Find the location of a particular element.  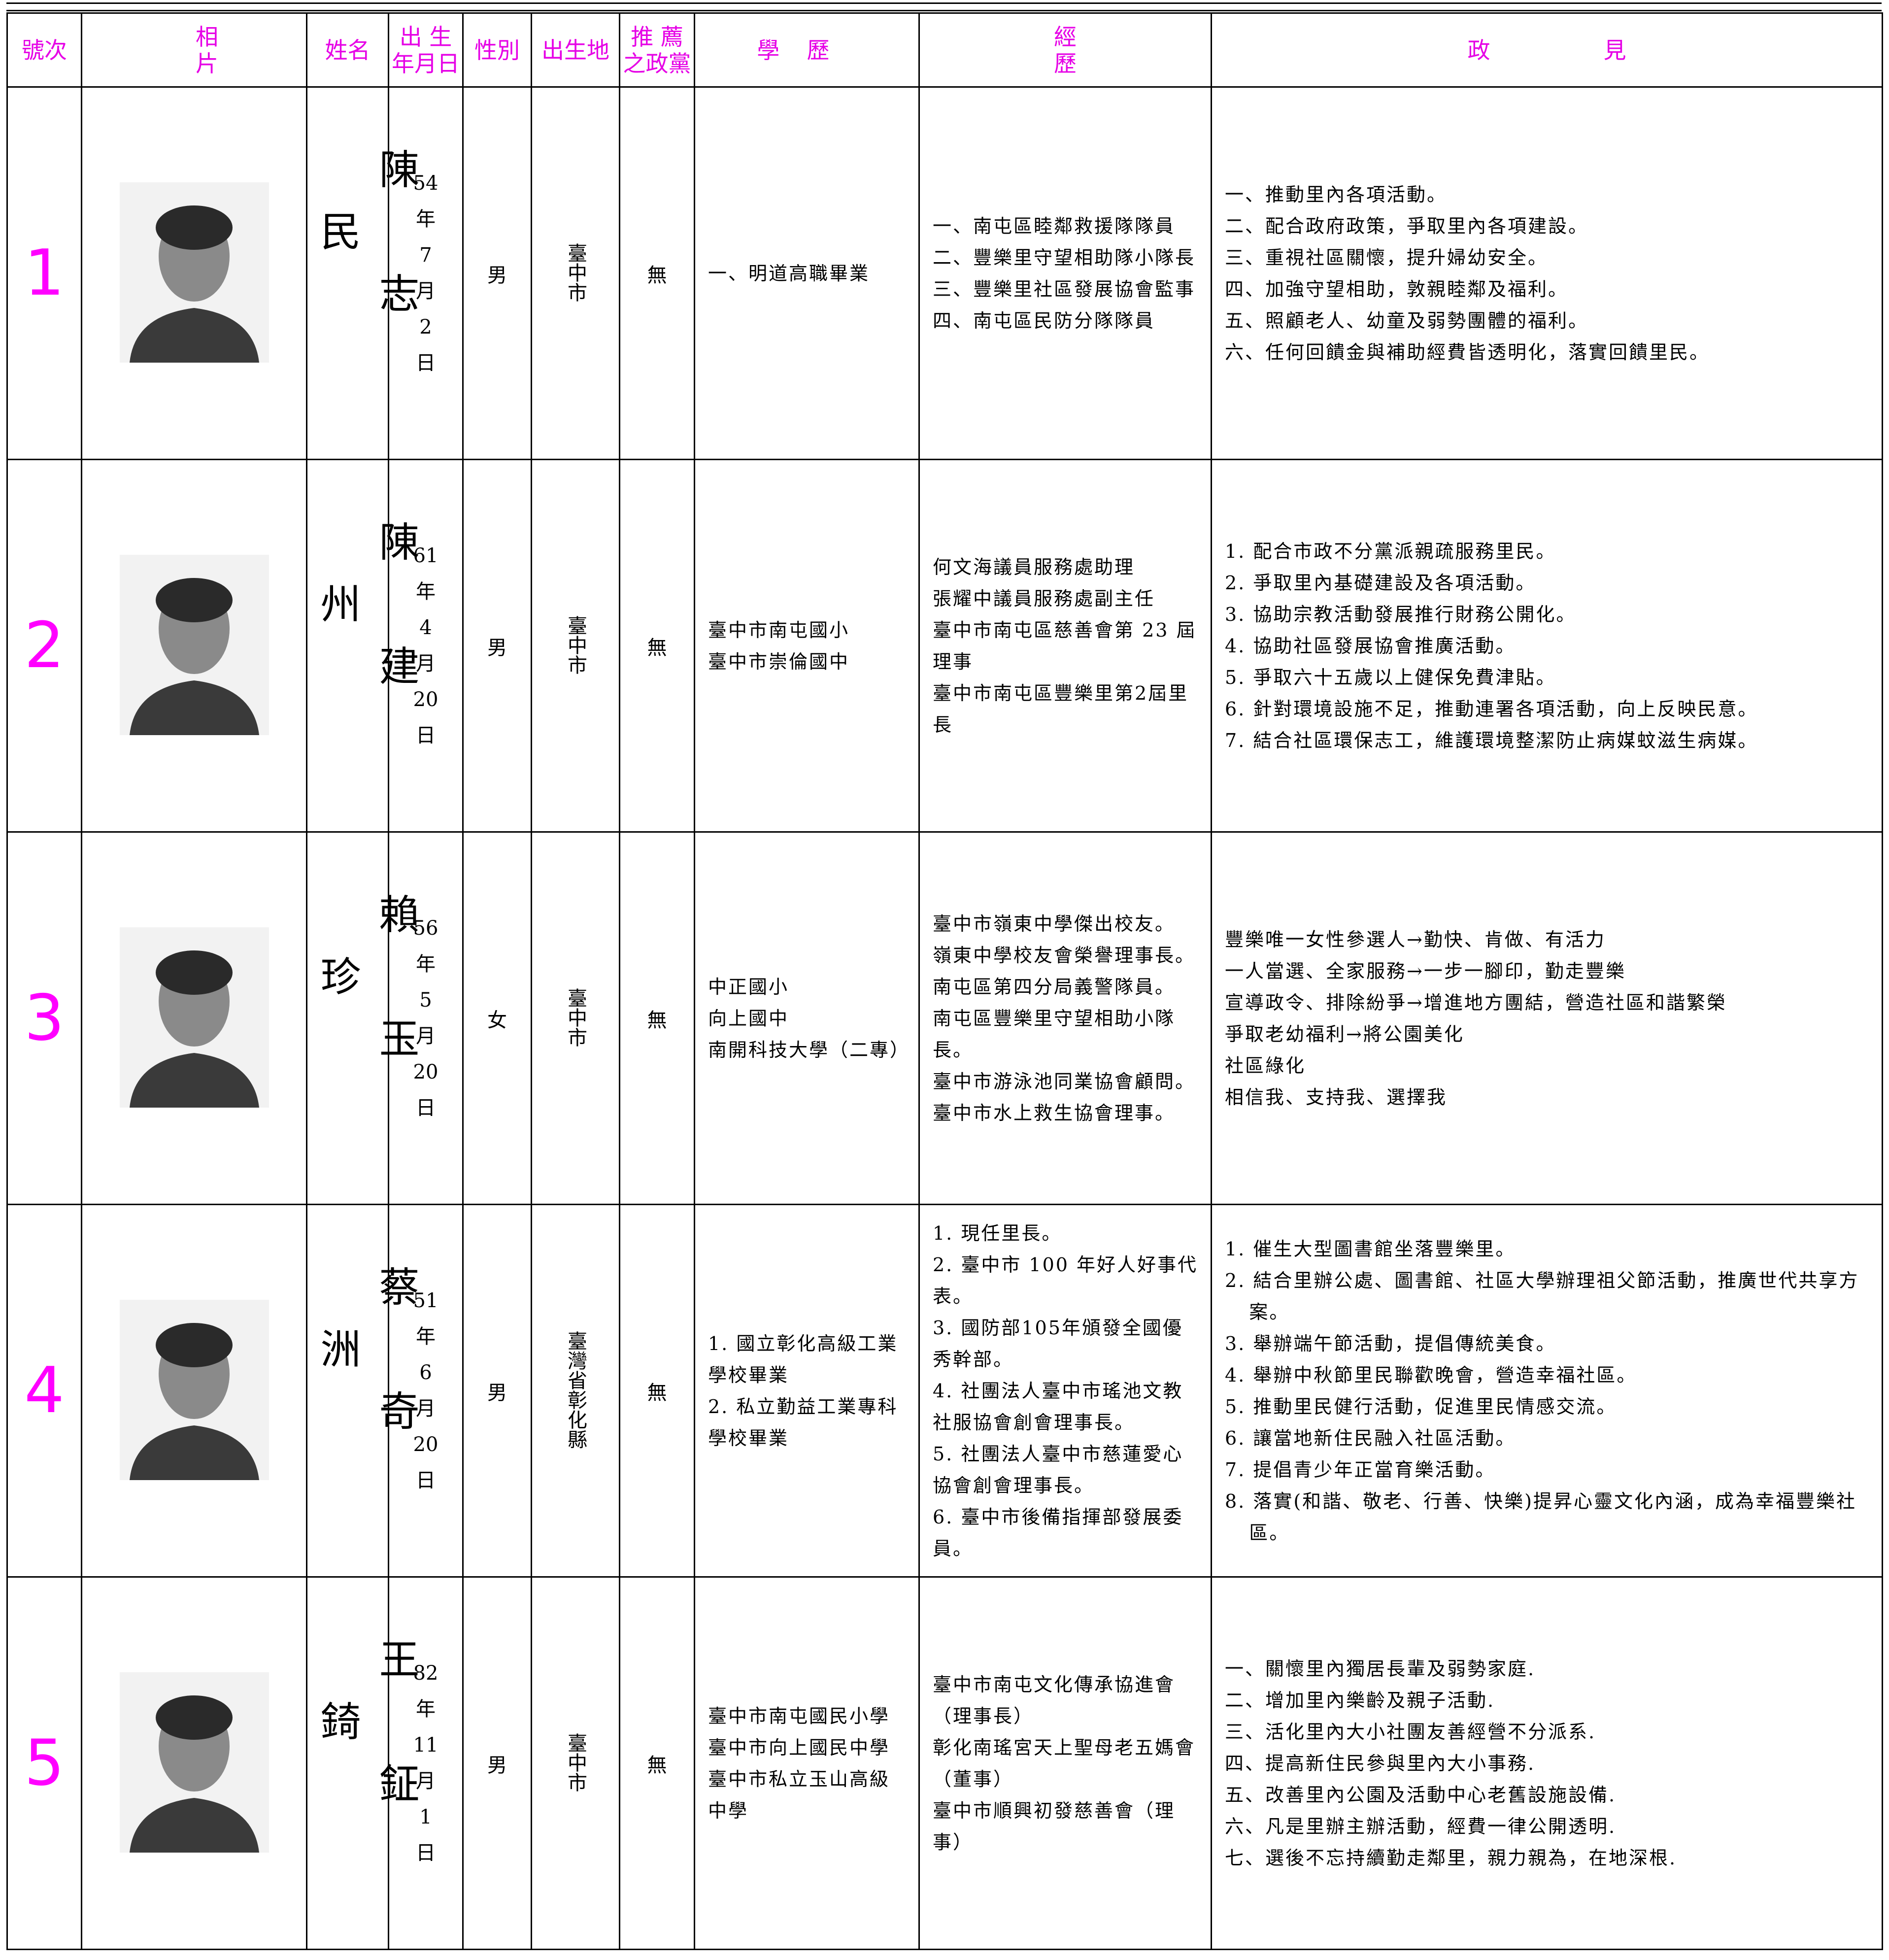

experience-line: 臺中市南屯文化傳承協進會（理事長） is located at coordinates (1054, 1700).